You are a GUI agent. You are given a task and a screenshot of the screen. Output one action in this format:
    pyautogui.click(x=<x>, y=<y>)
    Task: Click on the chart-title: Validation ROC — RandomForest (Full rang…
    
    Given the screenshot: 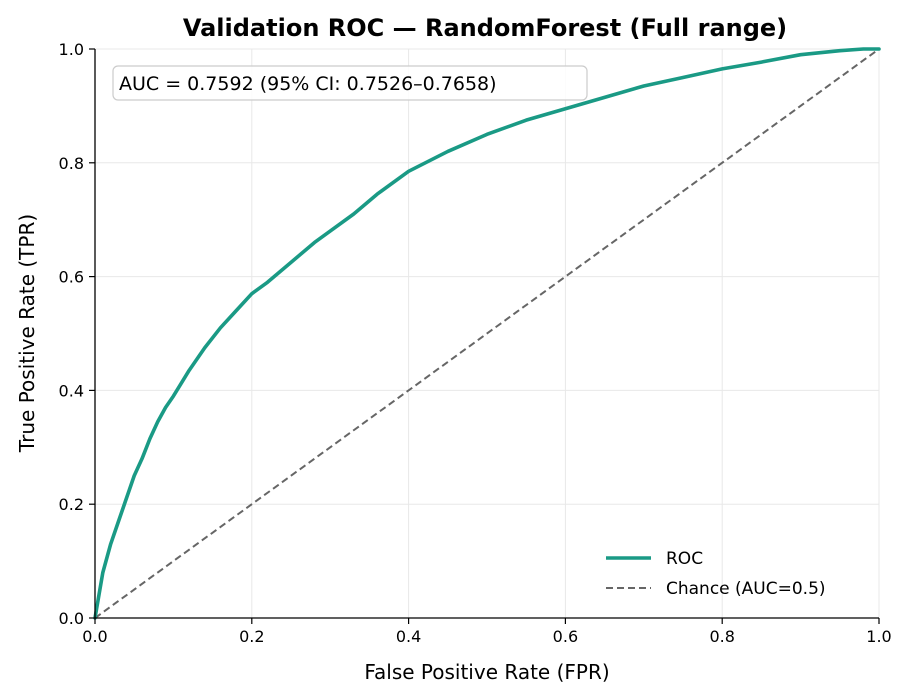 What is the action you would take?
    pyautogui.click(x=485, y=28)
    